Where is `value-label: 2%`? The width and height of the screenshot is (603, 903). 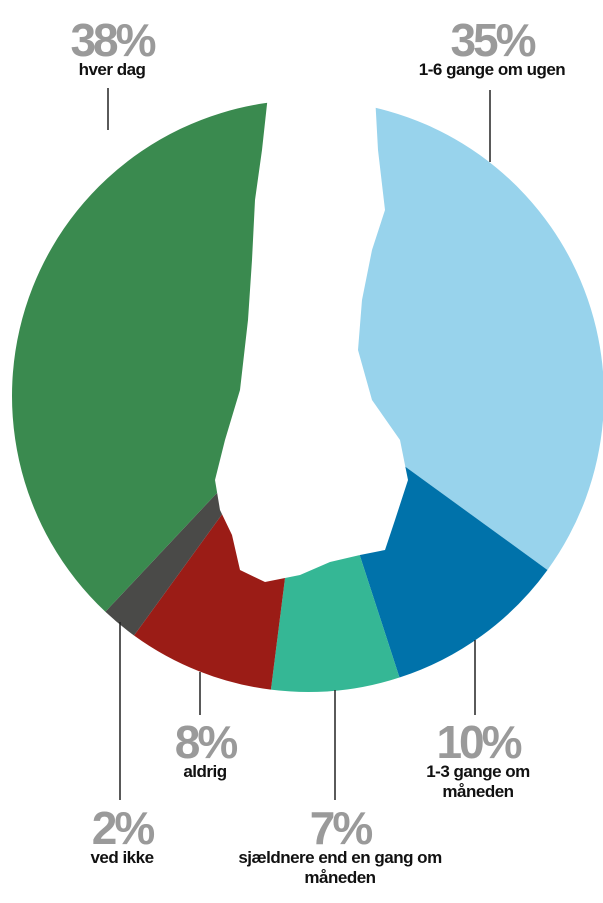
value-label: 2% is located at coordinates (123, 828).